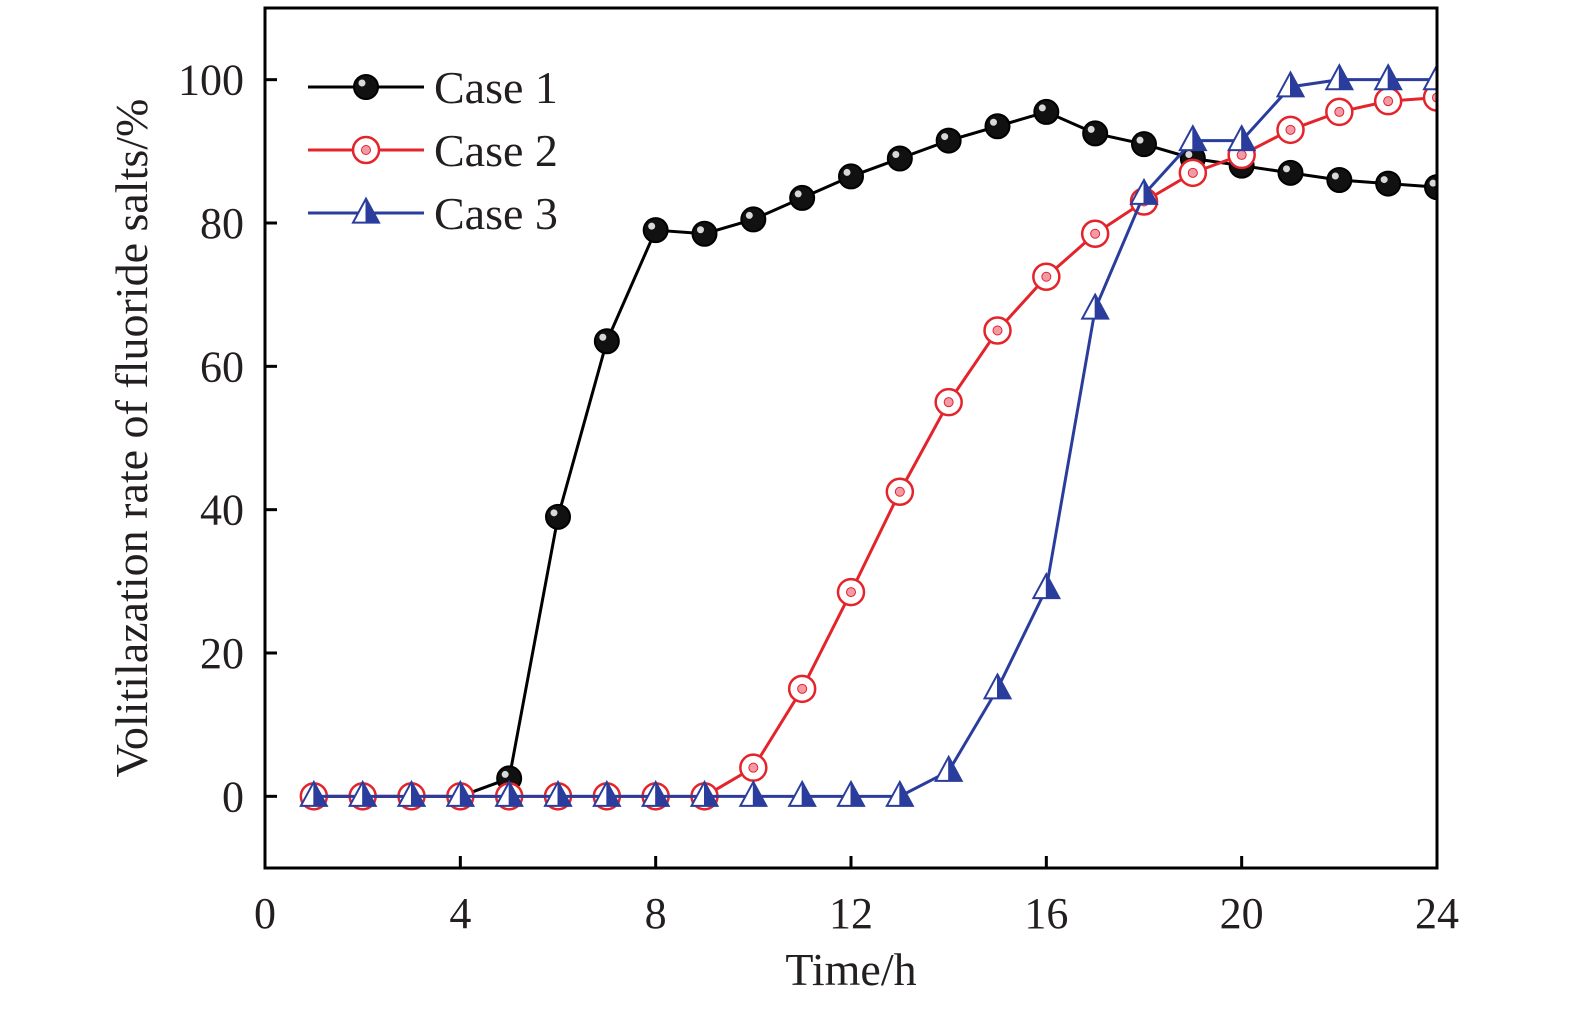 This screenshot has width=1575, height=1010. What do you see at coordinates (1046, 913) in the screenshot?
I see `x-tick-label: 16` at bounding box center [1046, 913].